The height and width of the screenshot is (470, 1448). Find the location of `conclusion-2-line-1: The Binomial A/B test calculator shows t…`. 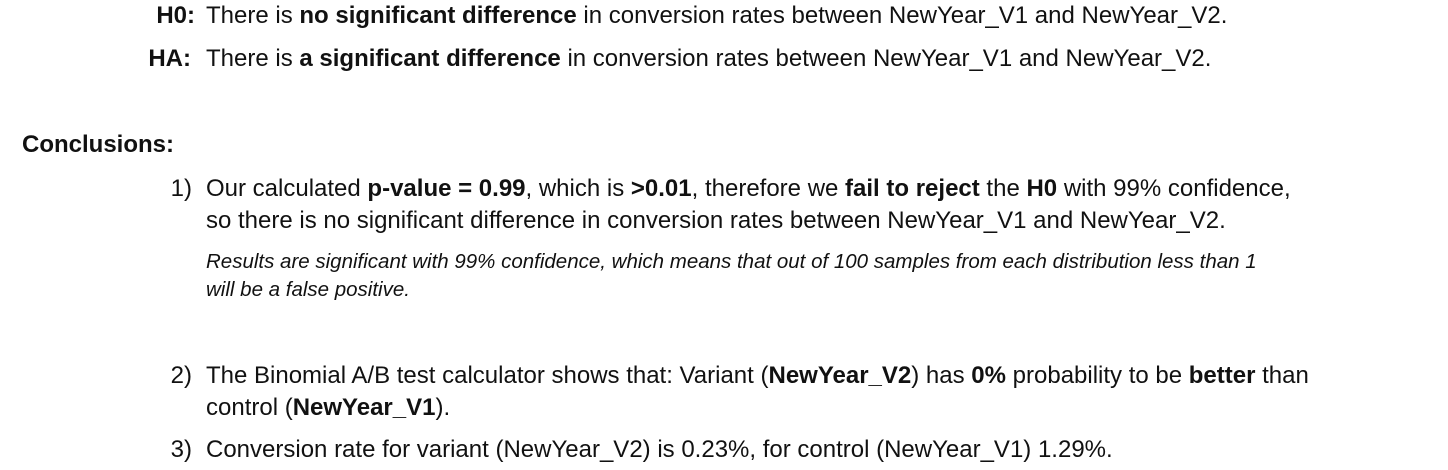

conclusion-2-line-1: The Binomial A/B test calculator shows t… is located at coordinates (757, 376).